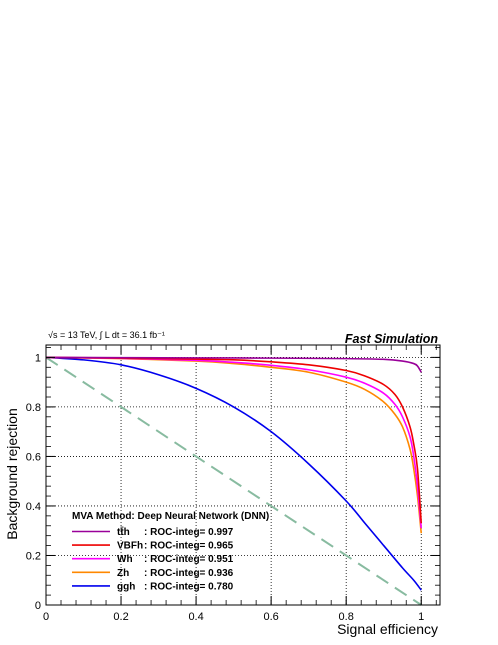 This screenshot has height=645, width=498. I want to click on legend-roc-value-zh: : ROC-integ= 0.936, so click(189, 573).